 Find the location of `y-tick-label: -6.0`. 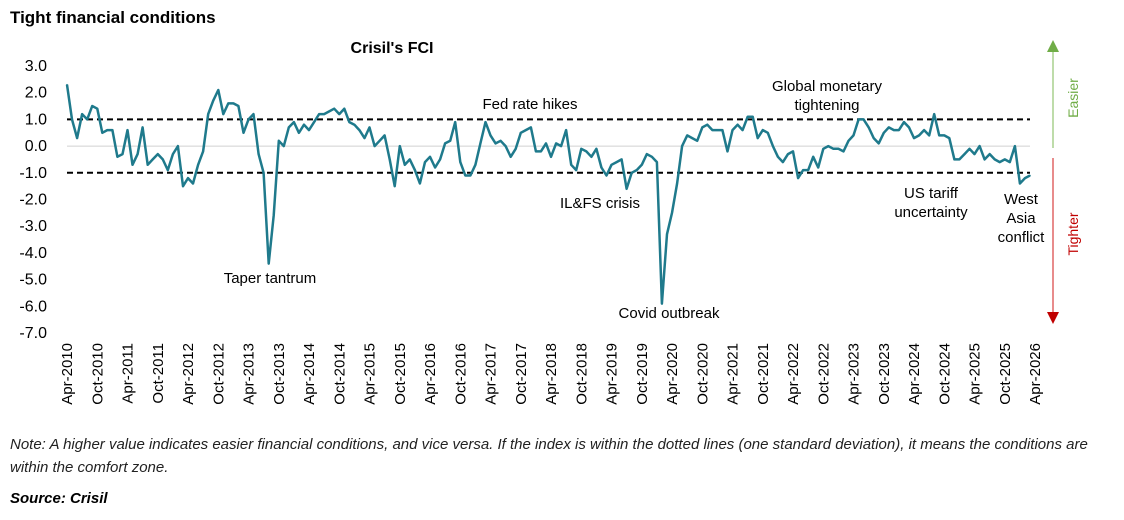

y-tick-label: -6.0 is located at coordinates (33, 306).